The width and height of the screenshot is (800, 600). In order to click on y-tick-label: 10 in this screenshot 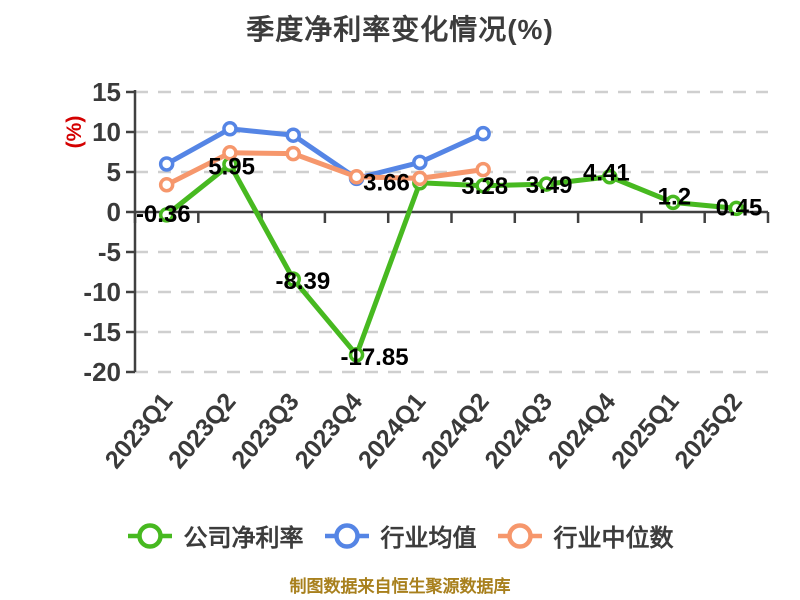, I will do `click(106, 132)`.